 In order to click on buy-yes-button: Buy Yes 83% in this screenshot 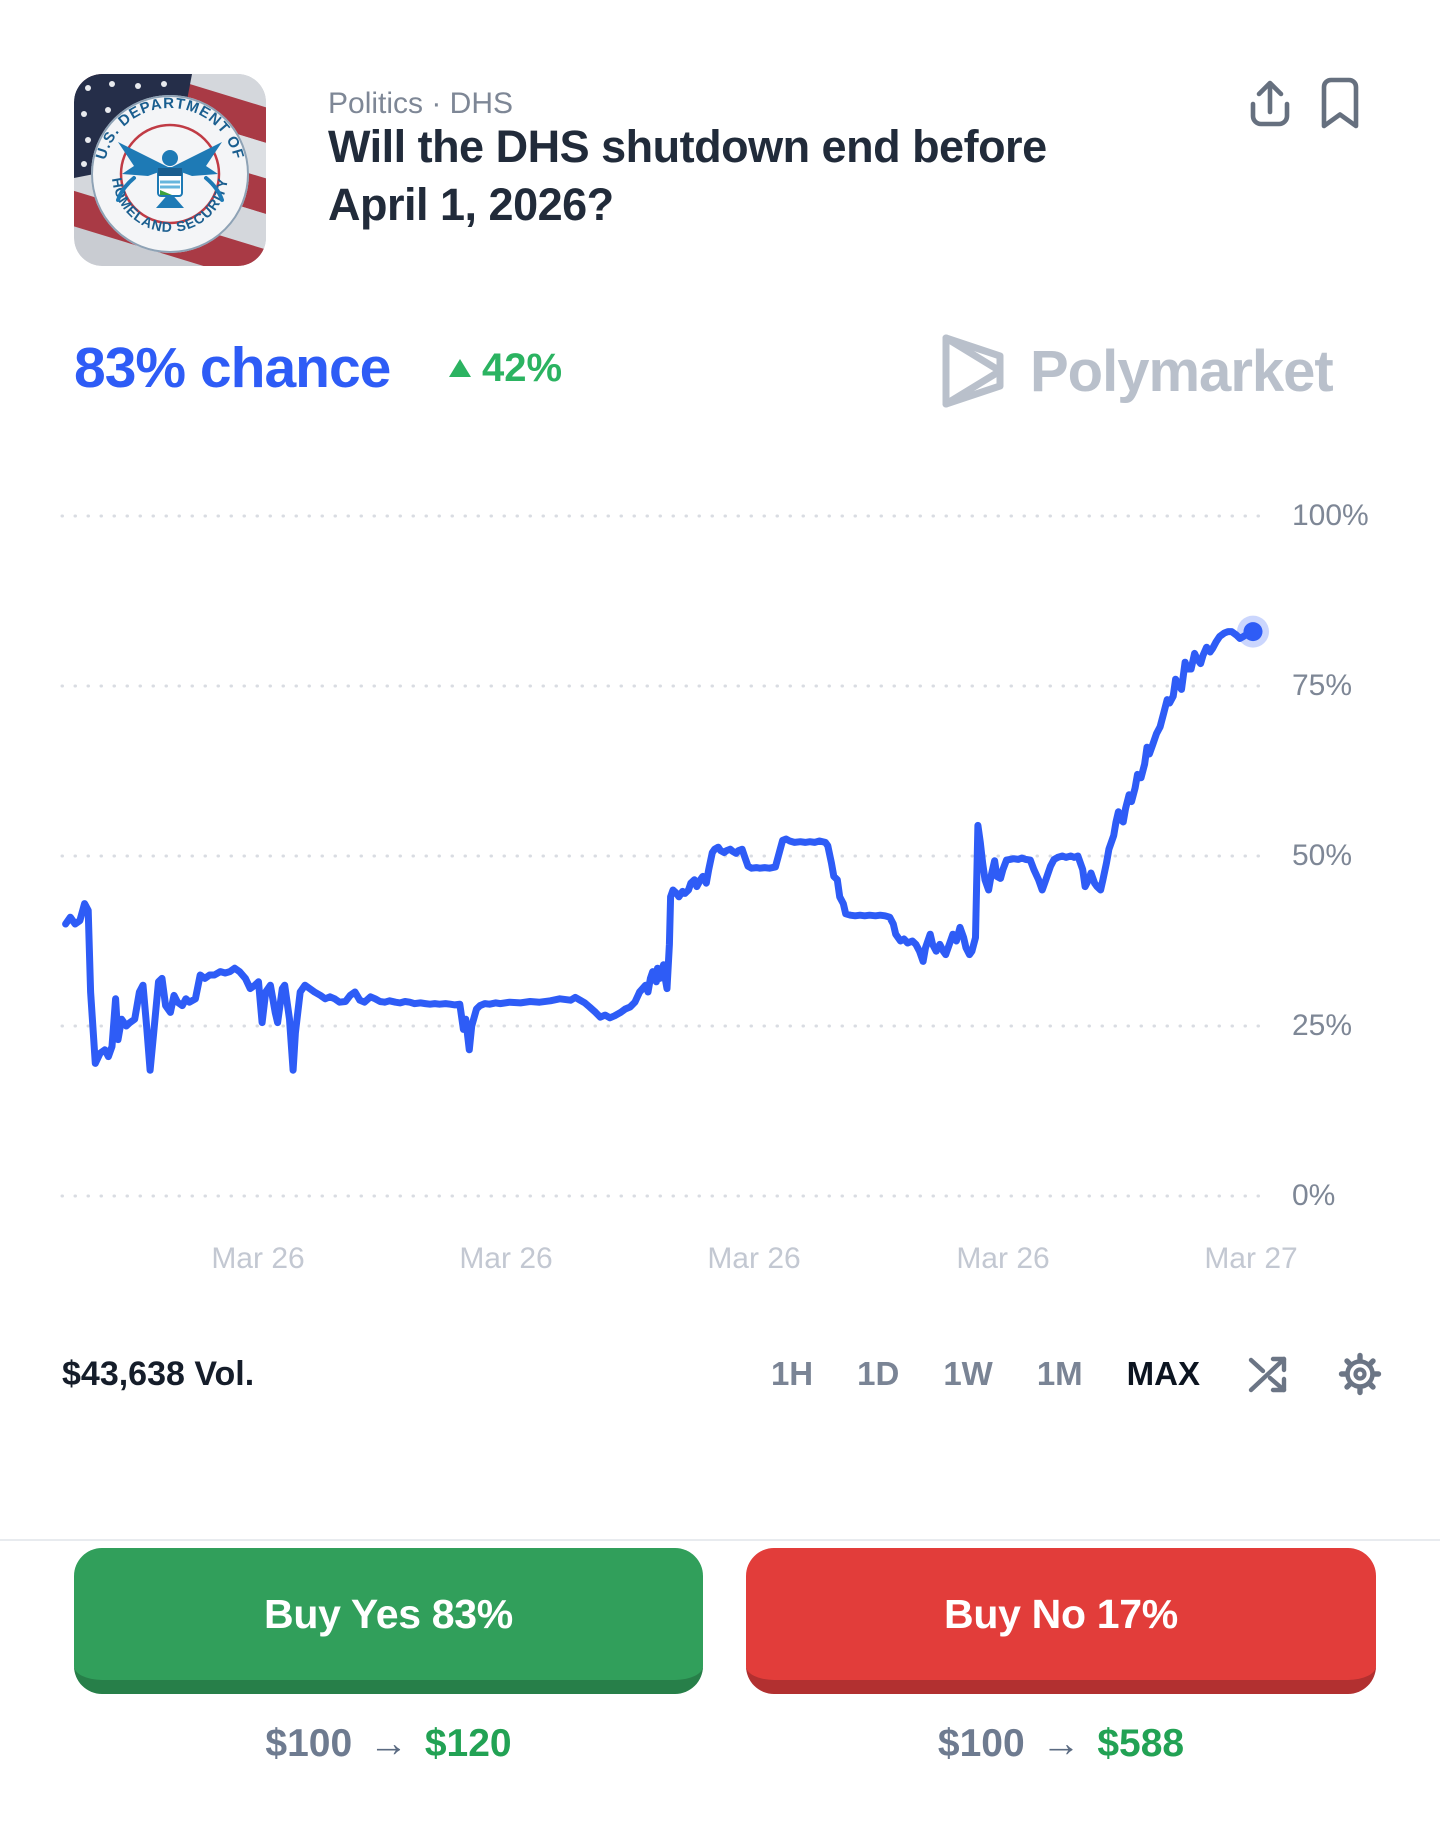, I will do `click(388, 1621)`.